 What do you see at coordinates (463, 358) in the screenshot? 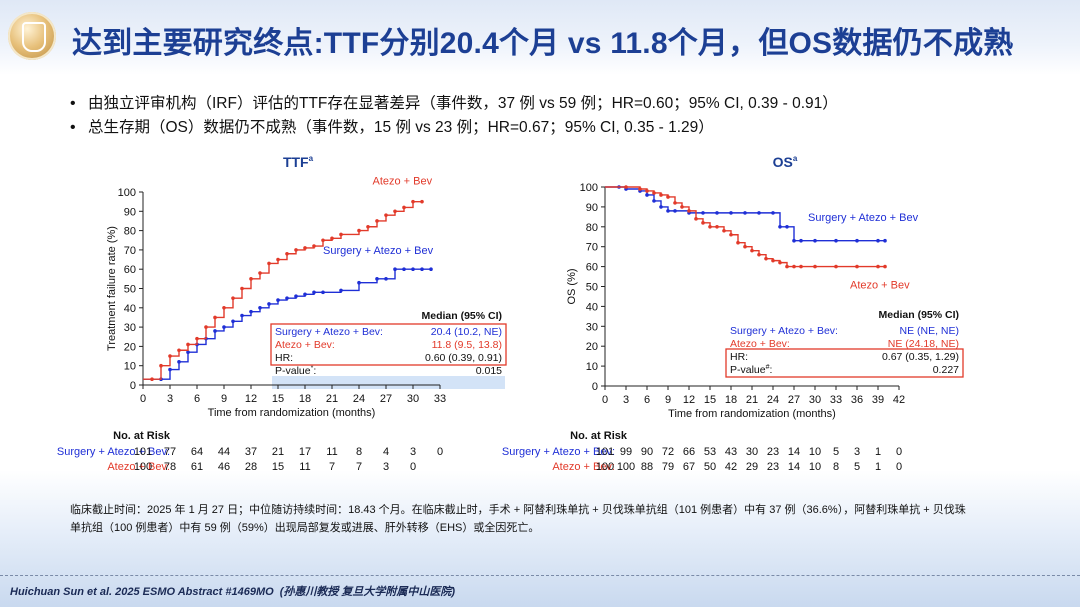
I see `stat-value: 0.60 (0.39, 0.91)` at bounding box center [463, 358].